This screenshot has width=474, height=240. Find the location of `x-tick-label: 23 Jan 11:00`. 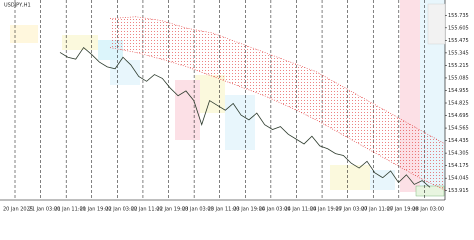

x-tick-label: 23 Jan 11:00 is located at coordinates (224, 210).